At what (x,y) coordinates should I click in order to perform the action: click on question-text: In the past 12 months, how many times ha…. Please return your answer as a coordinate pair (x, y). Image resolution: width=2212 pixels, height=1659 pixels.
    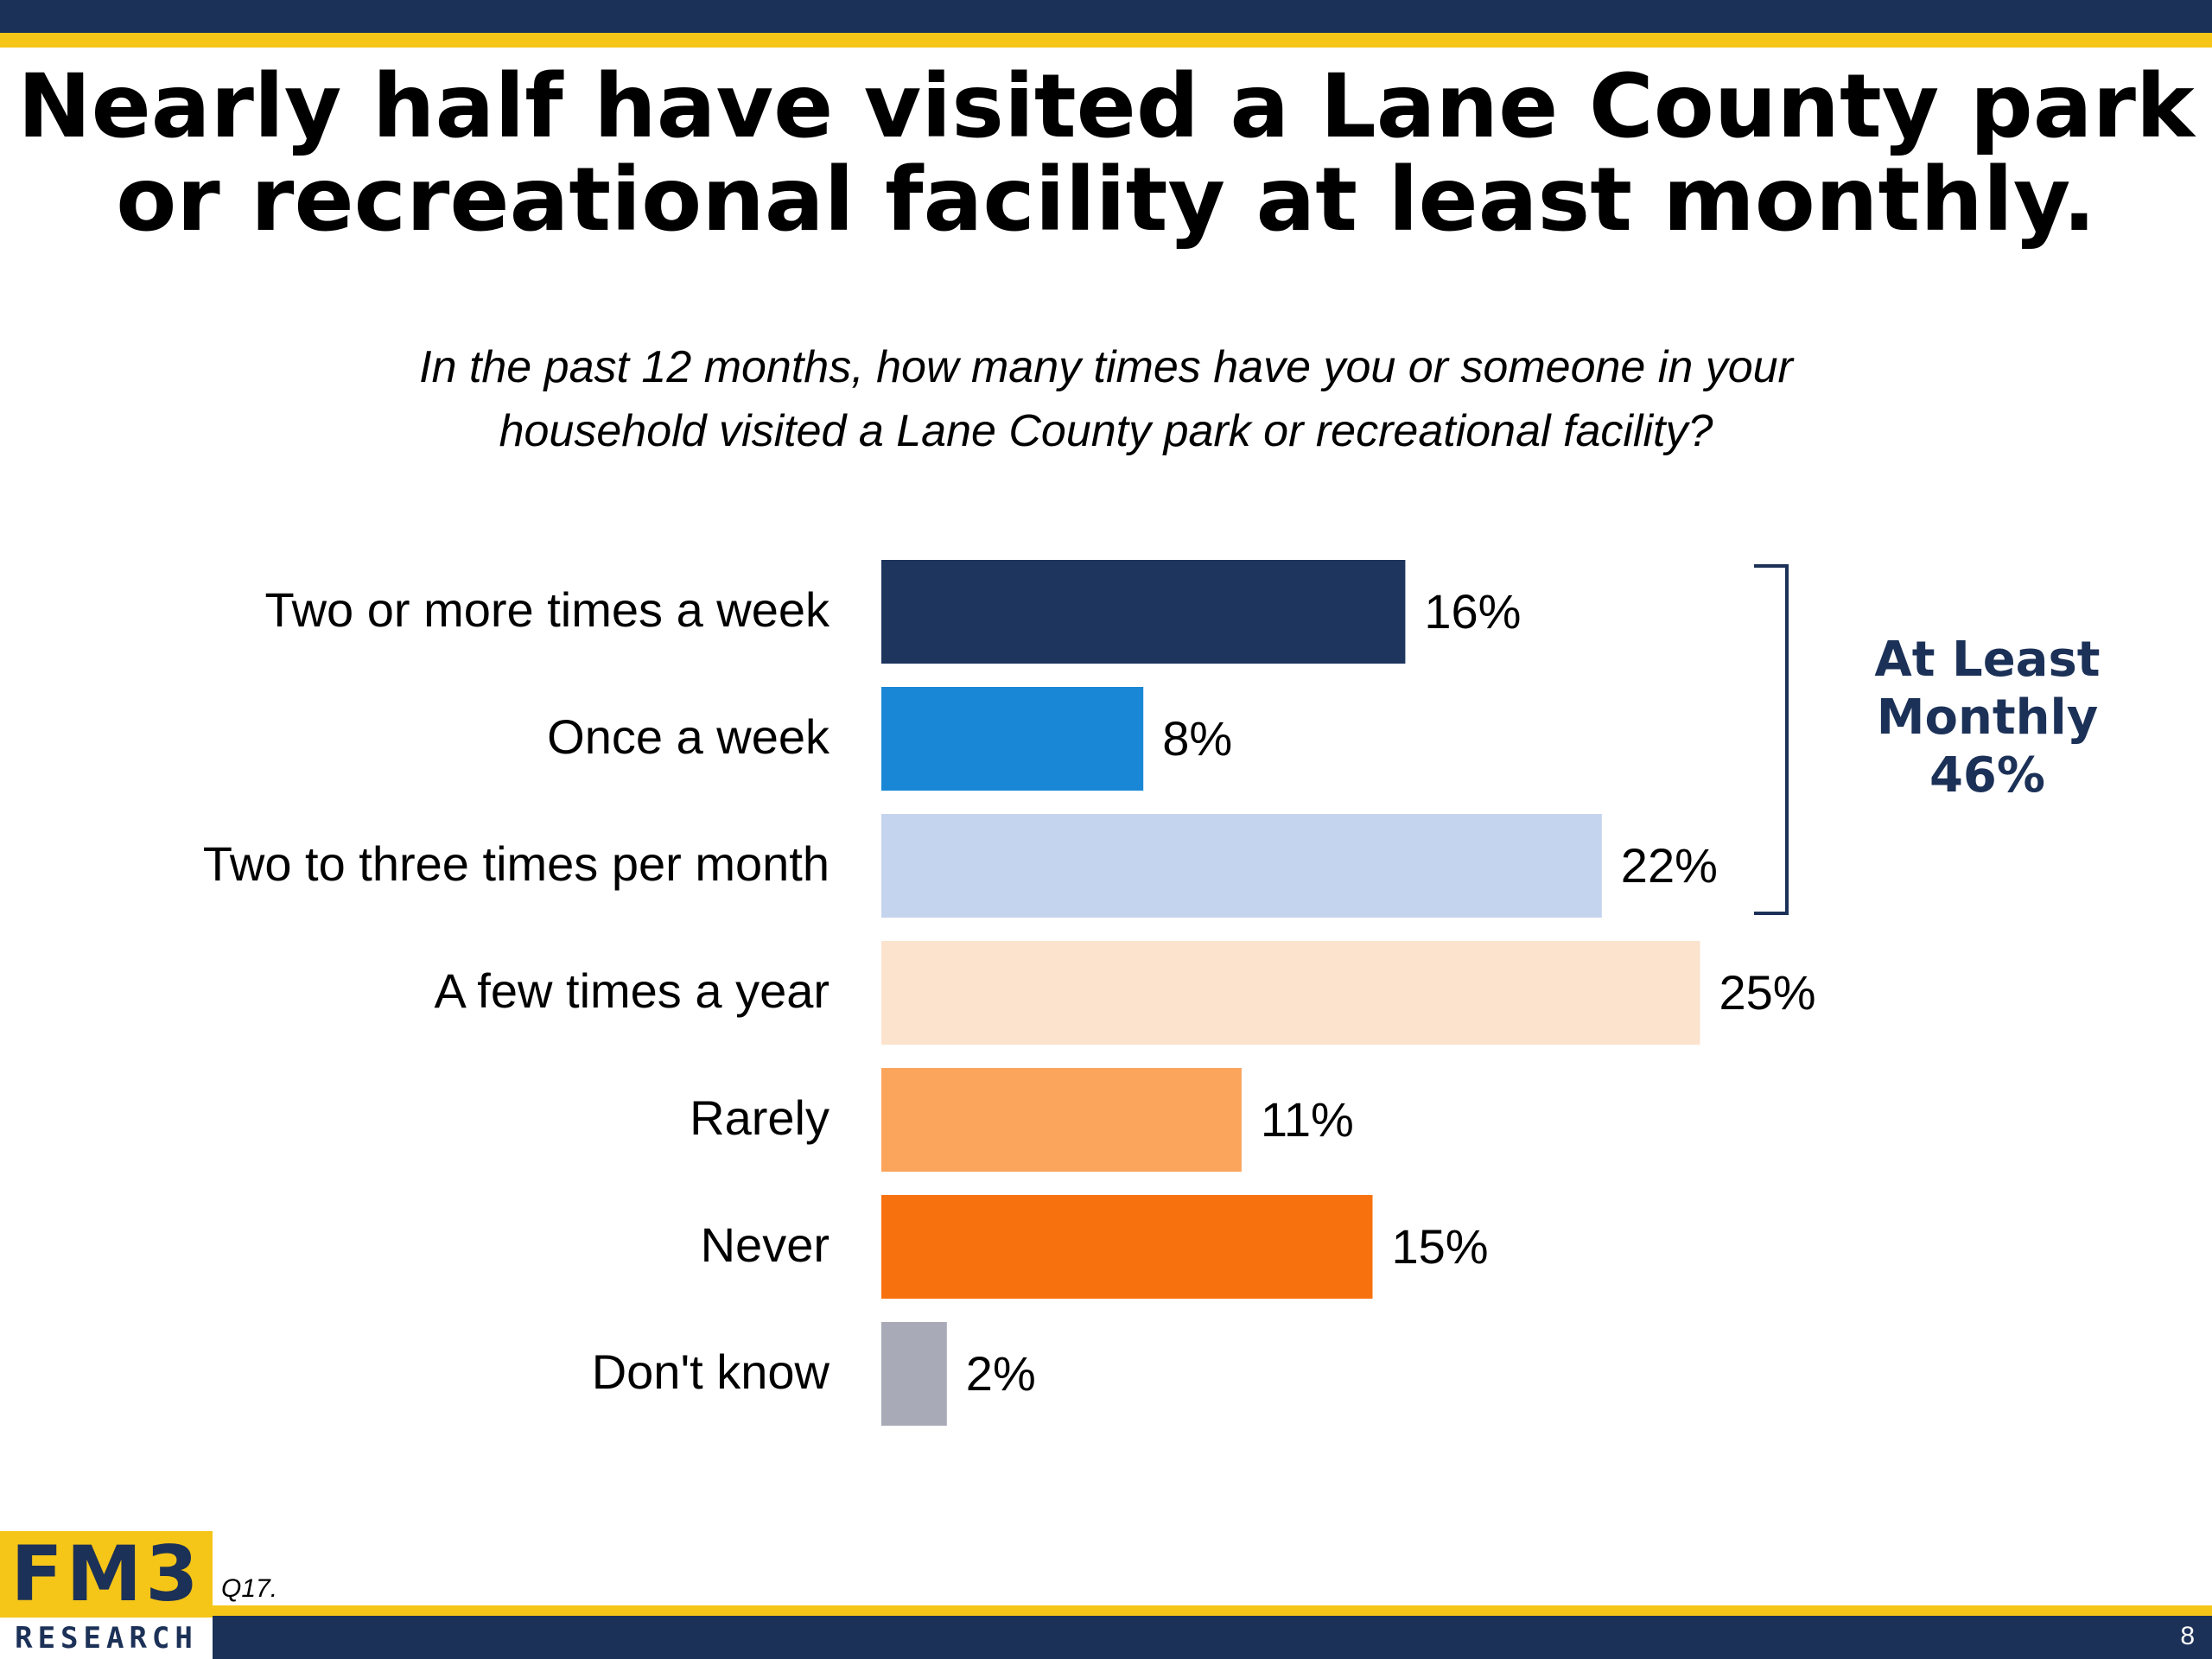
    Looking at the image, I should click on (1106, 399).